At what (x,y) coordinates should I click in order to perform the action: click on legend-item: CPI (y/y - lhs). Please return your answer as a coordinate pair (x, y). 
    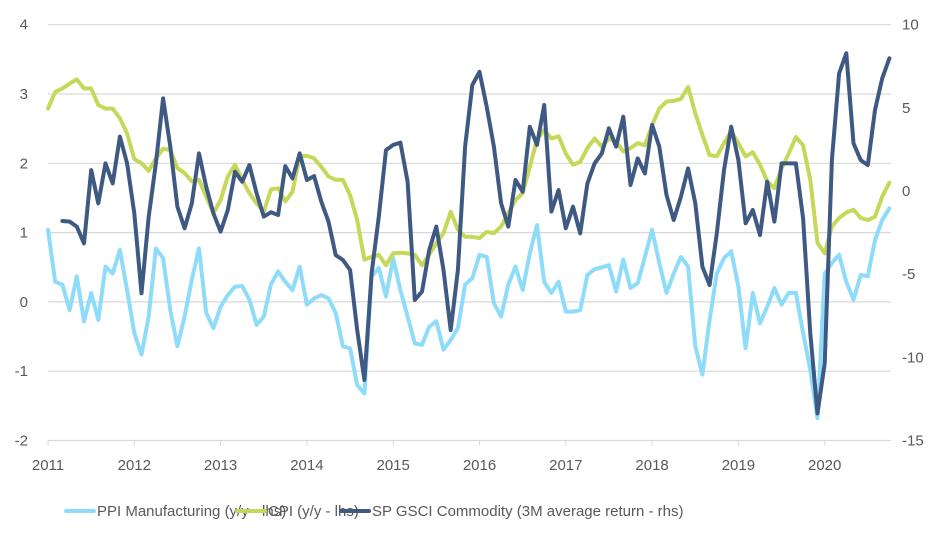
    Looking at the image, I should click on (297, 511).